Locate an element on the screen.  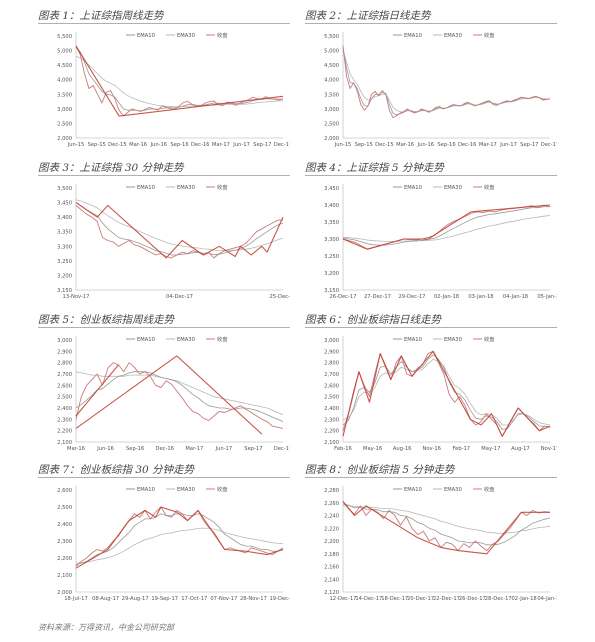
x-tick-label: Sep-15 is located at coordinates (364, 145).